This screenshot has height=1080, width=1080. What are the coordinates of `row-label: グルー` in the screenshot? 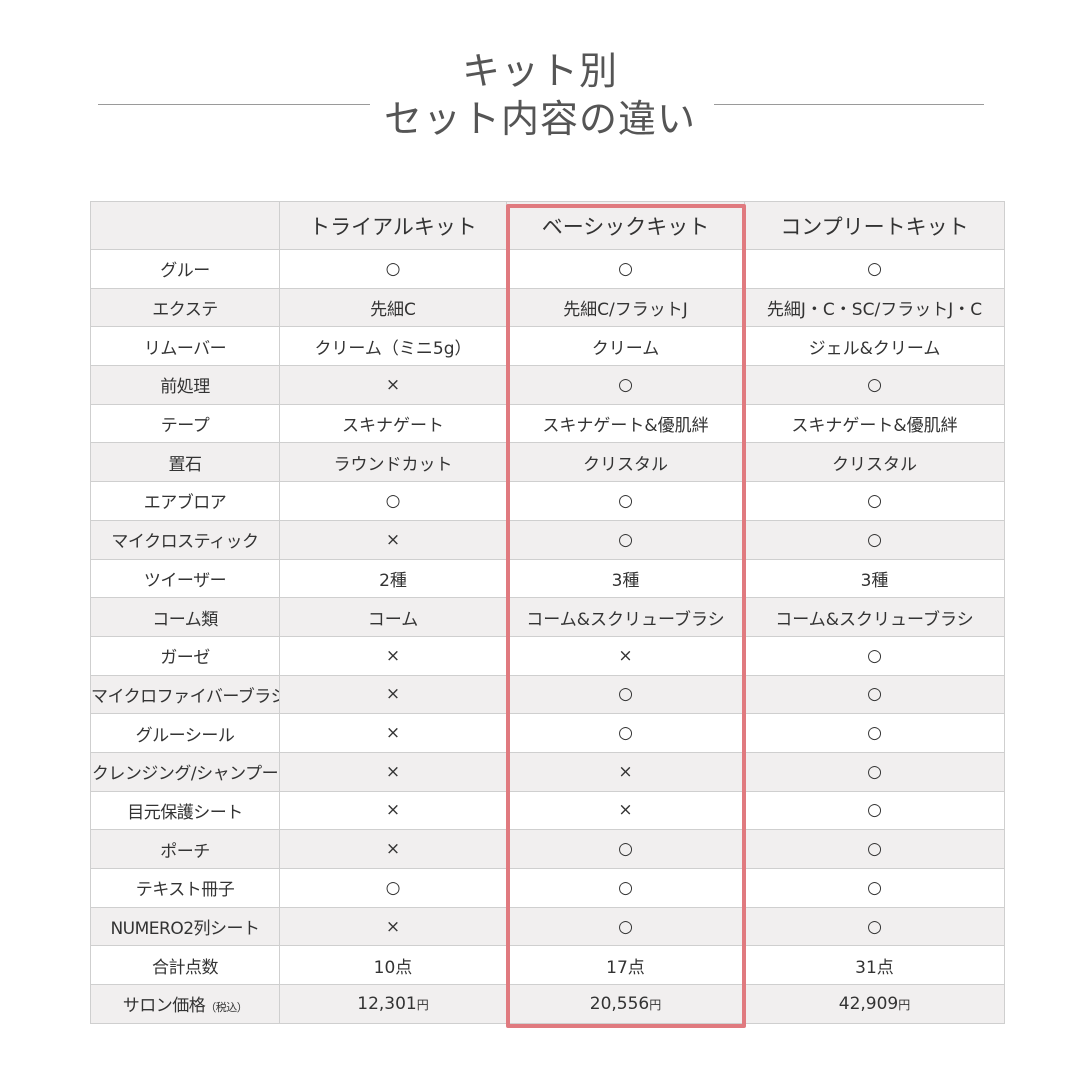 It's located at (185, 269).